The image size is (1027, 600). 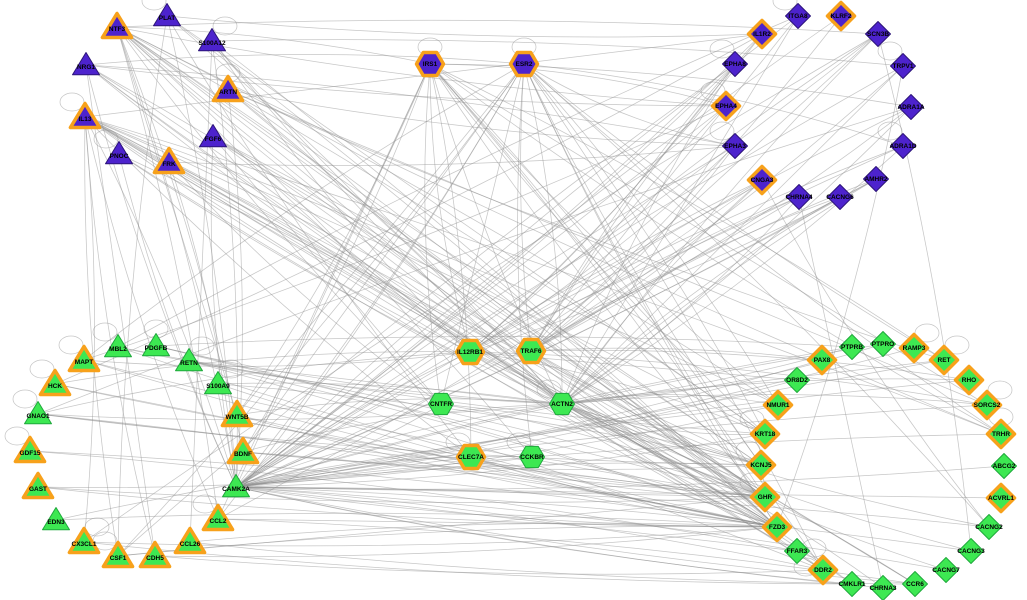 I want to click on node-CX3CL1: CX3CL1, so click(x=84, y=540).